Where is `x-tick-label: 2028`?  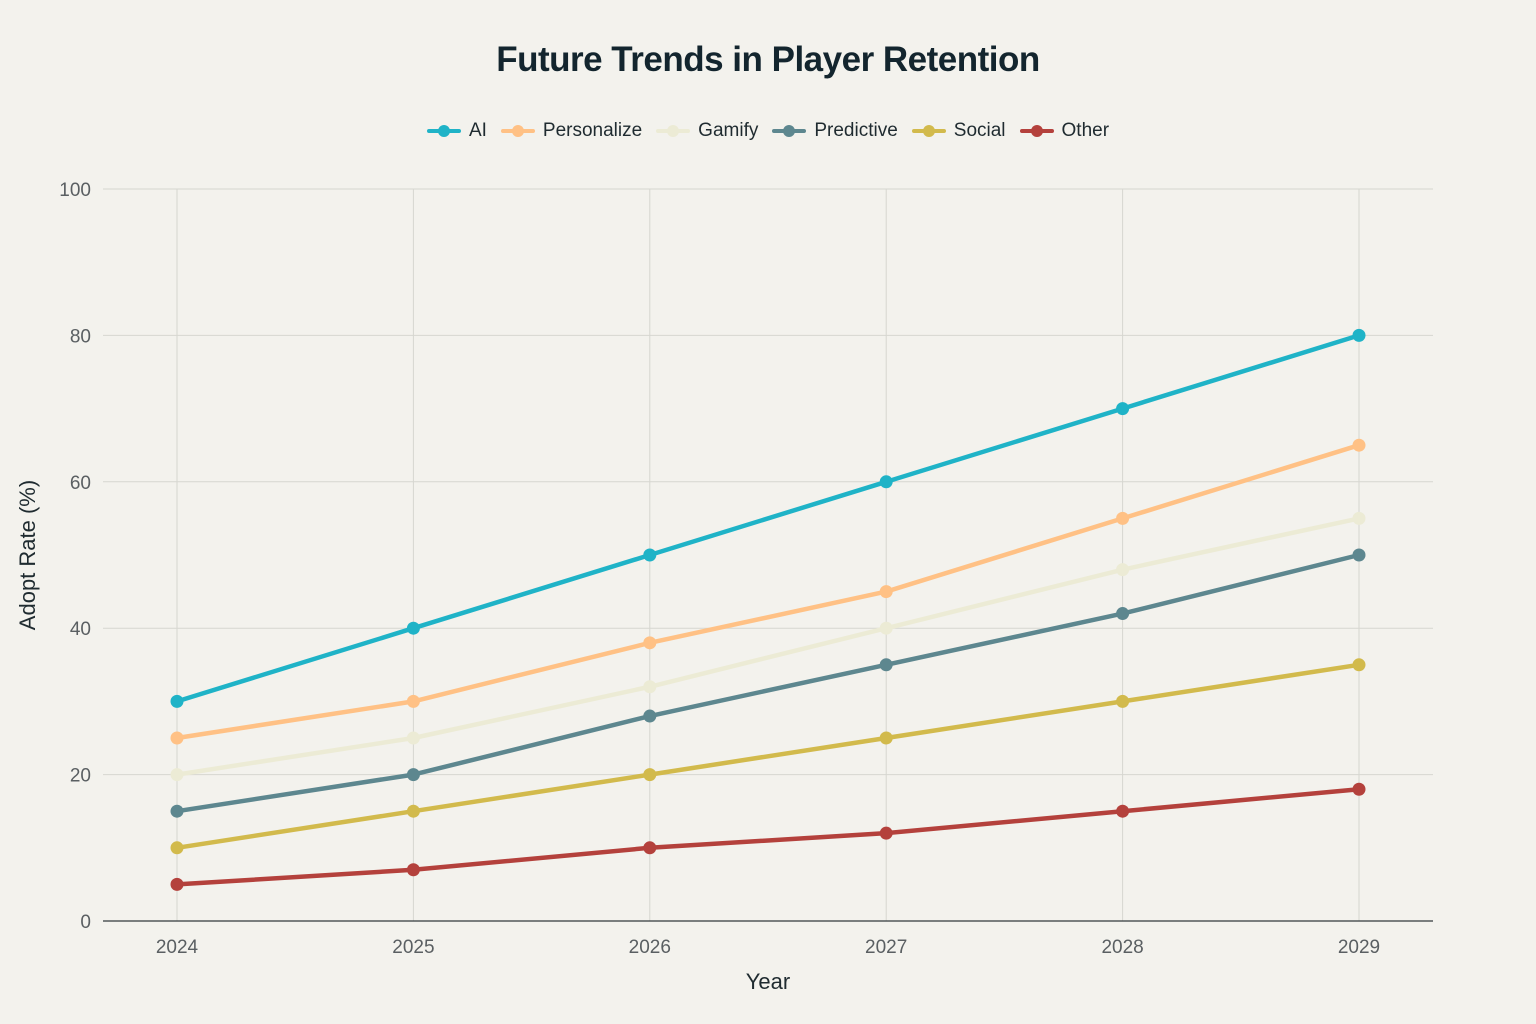 x-tick-label: 2028 is located at coordinates (1122, 947).